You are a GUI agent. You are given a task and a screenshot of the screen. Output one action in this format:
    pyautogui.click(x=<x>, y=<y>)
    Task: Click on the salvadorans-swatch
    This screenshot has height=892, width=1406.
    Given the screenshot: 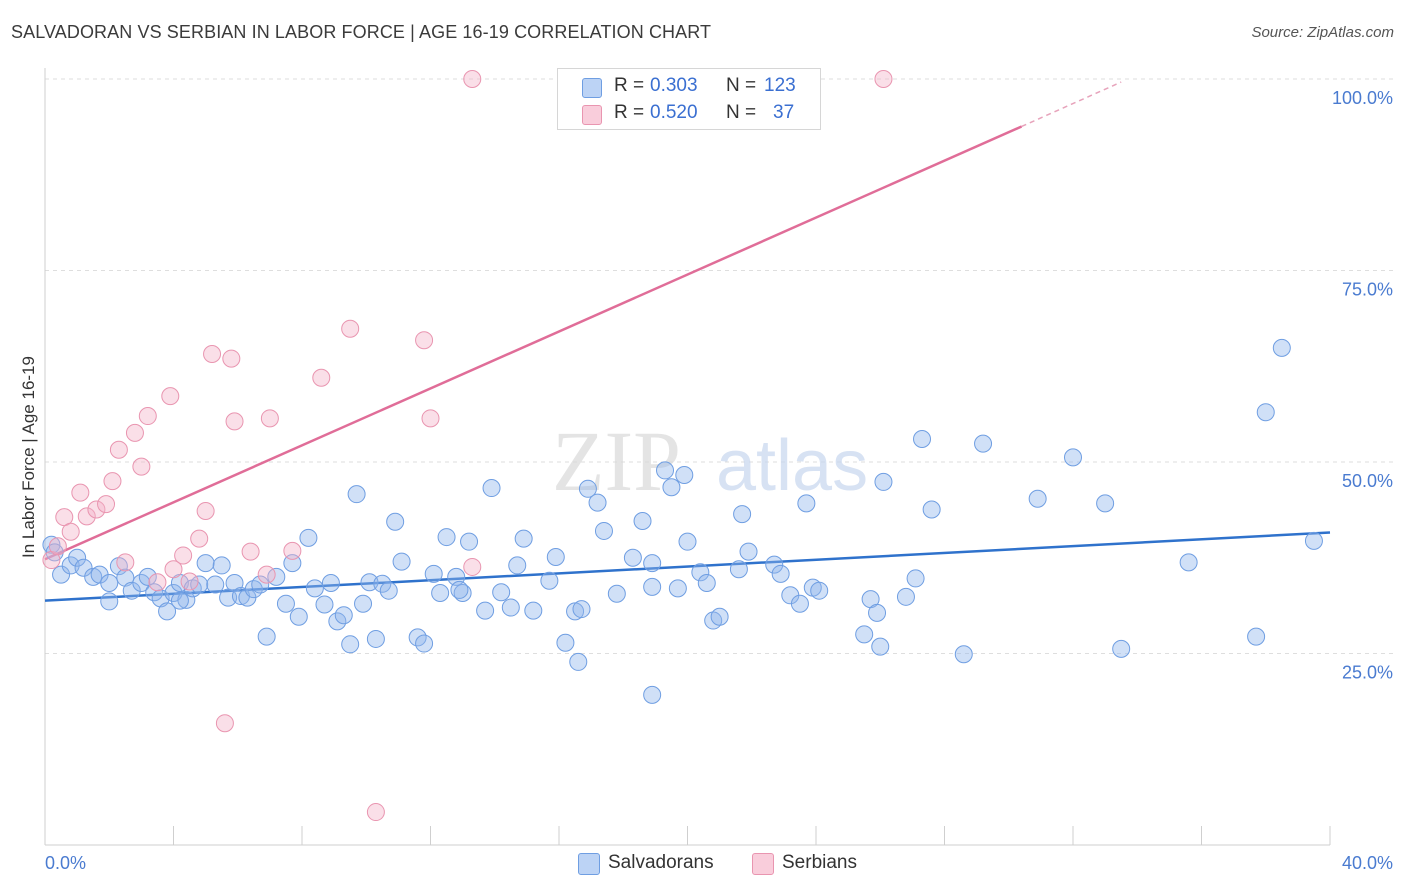 What is the action you would take?
    pyautogui.click(x=592, y=88)
    